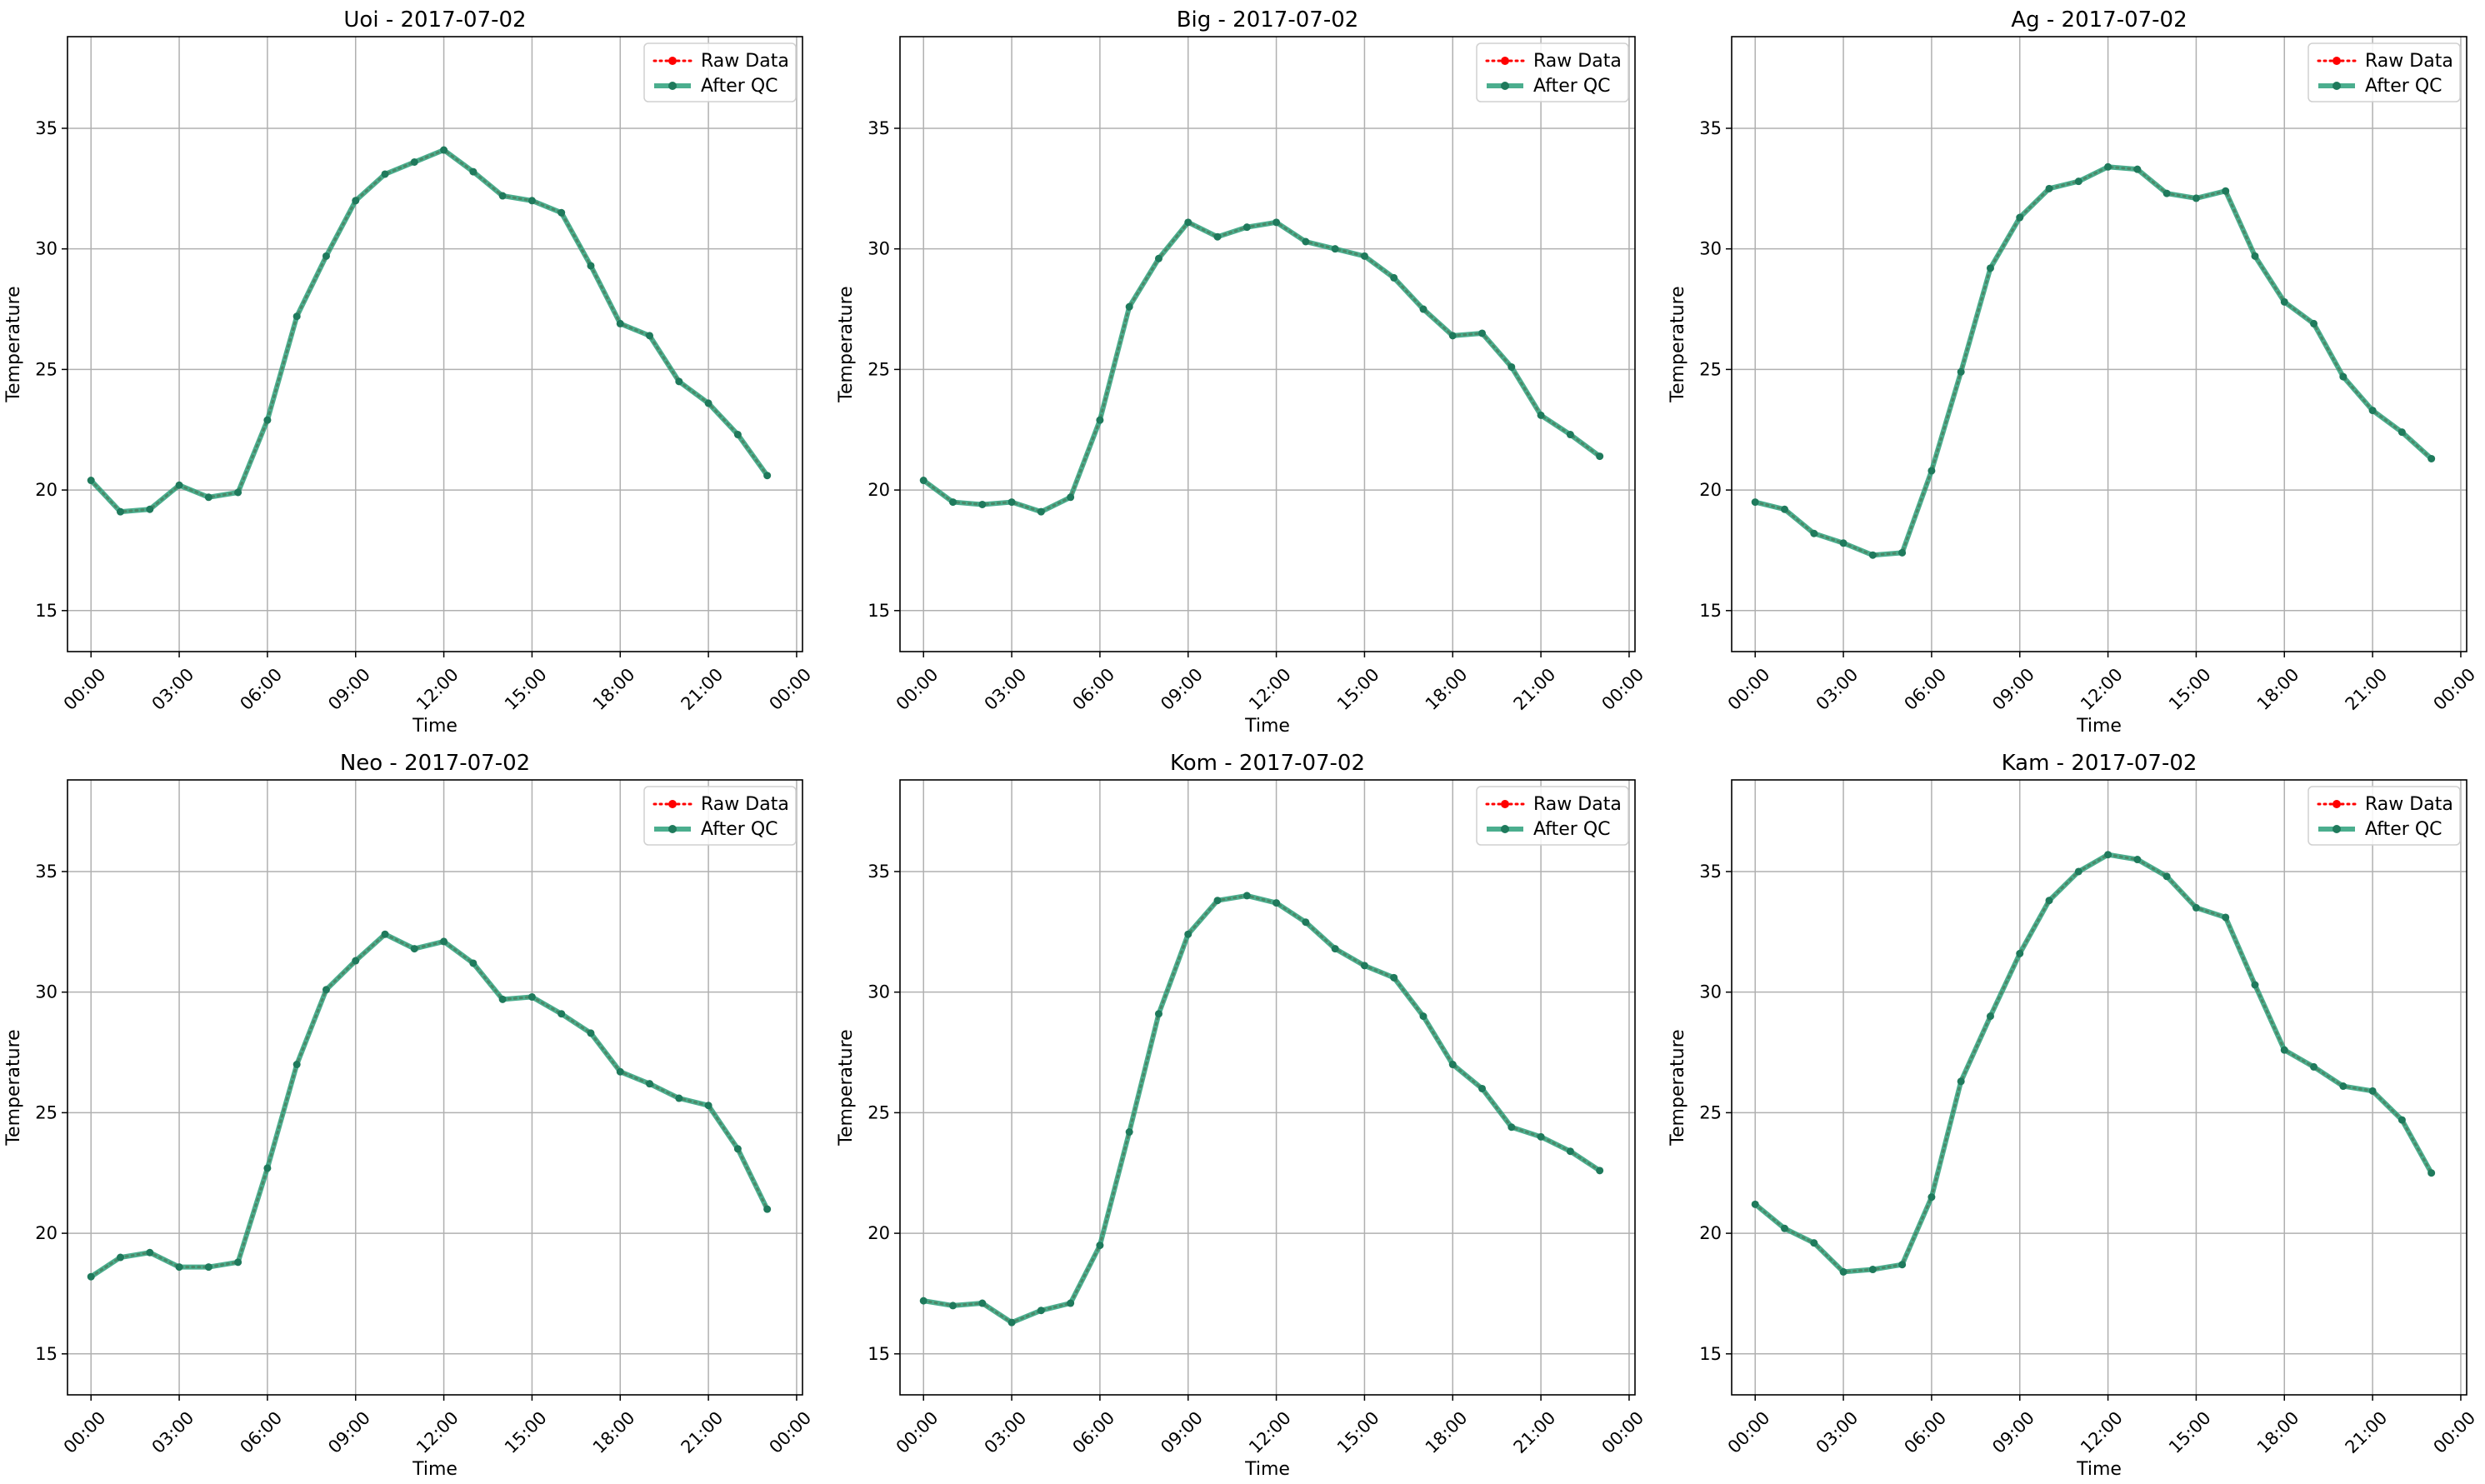 This screenshot has height=1484, width=2485. Describe the element at coordinates (879, 369) in the screenshot. I see `y-tick-label: 25` at that location.